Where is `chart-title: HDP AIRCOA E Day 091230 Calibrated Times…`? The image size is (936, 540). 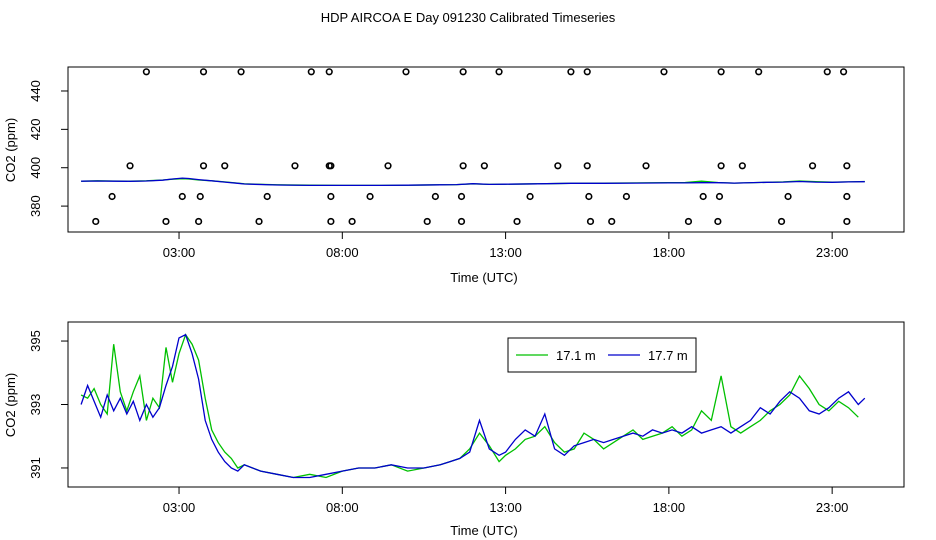 chart-title: HDP AIRCOA E Day 091230 Calibrated Times… is located at coordinates (468, 17).